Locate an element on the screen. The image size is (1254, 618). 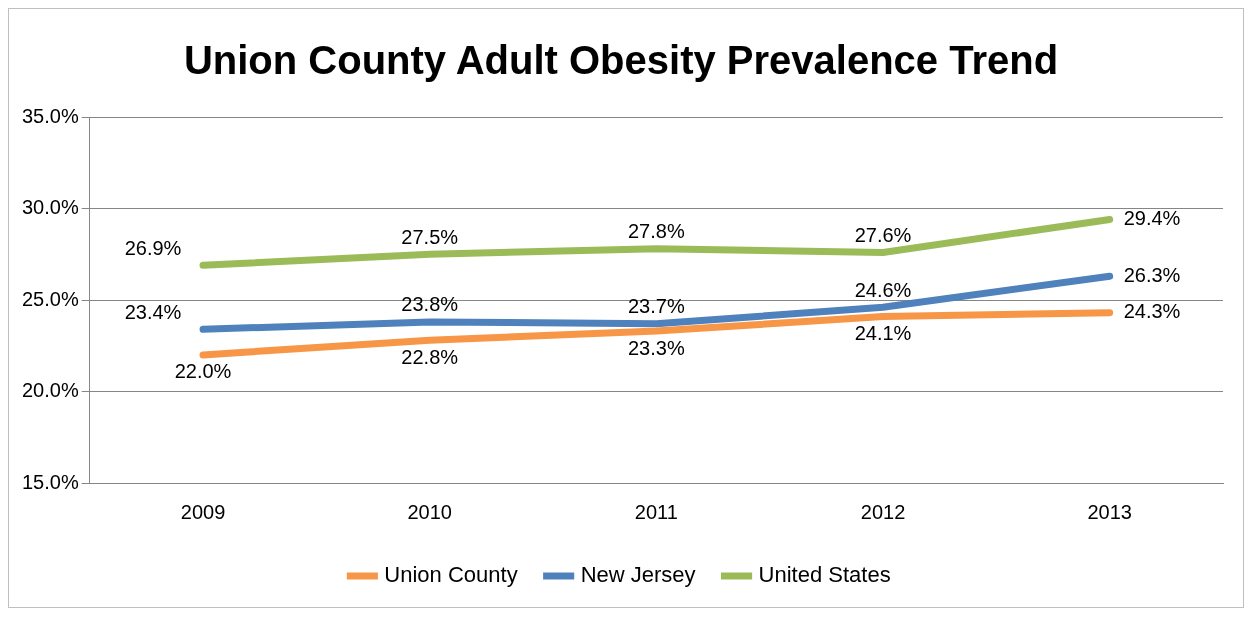
data-label: 22.0% is located at coordinates (203, 371).